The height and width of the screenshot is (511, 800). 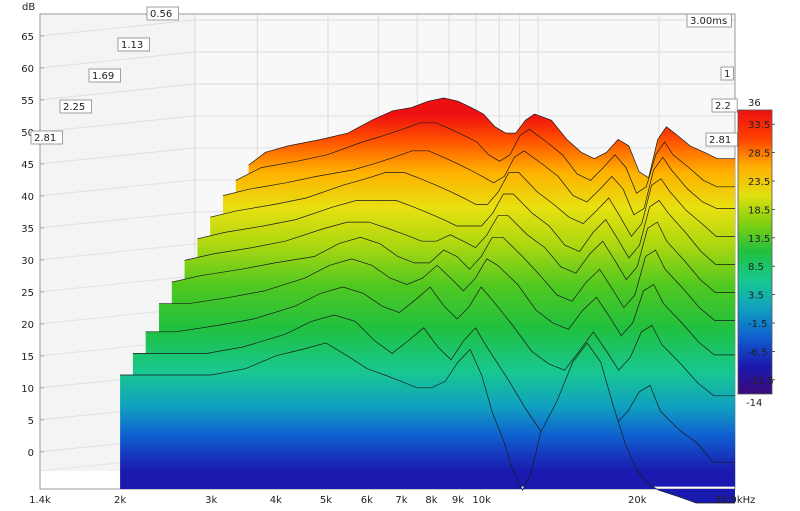 I want to click on y-axis-label: dB, so click(x=28, y=7).